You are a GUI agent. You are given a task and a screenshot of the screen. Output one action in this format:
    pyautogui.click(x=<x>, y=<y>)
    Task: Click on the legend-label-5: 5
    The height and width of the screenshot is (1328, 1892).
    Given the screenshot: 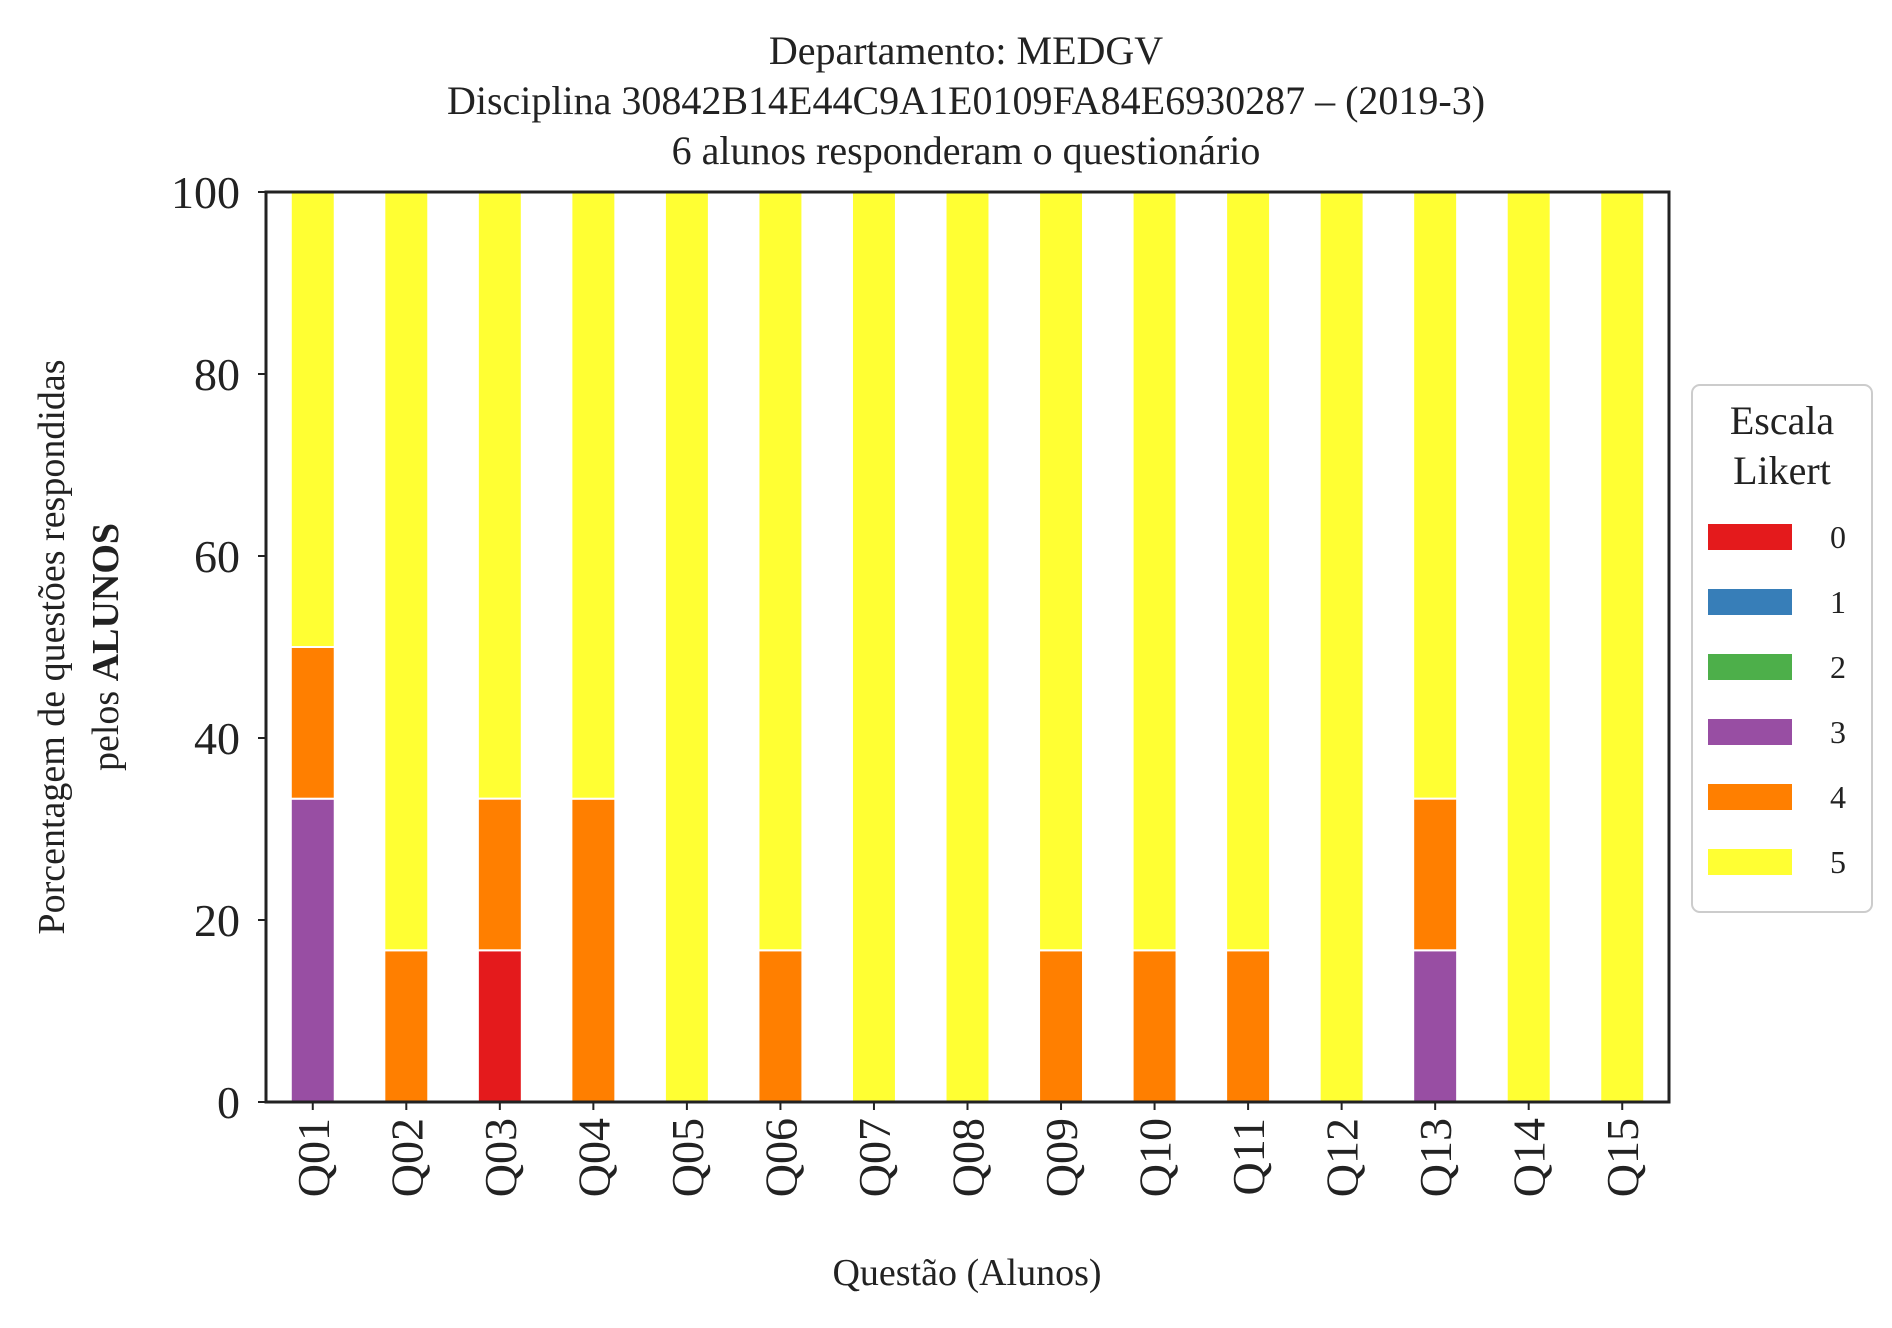 What is the action you would take?
    pyautogui.click(x=1838, y=862)
    